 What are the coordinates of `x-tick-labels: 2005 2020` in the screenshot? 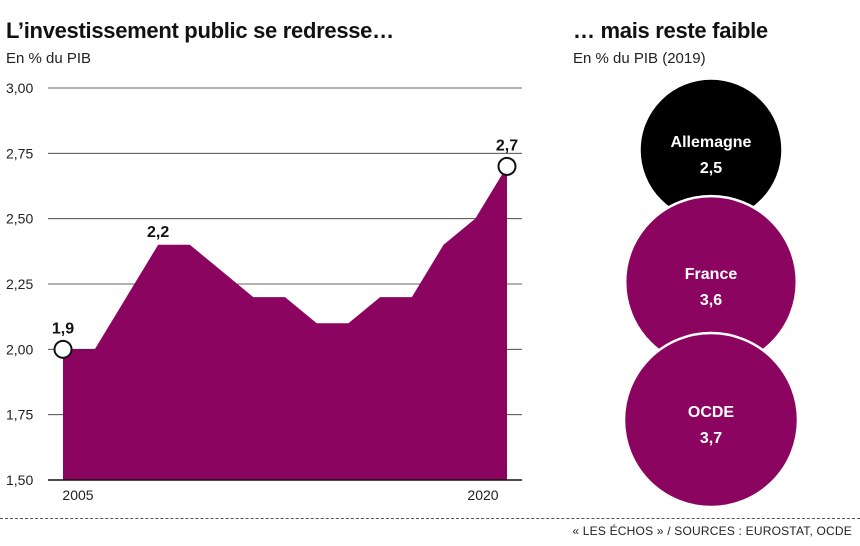 It's located at (280, 495).